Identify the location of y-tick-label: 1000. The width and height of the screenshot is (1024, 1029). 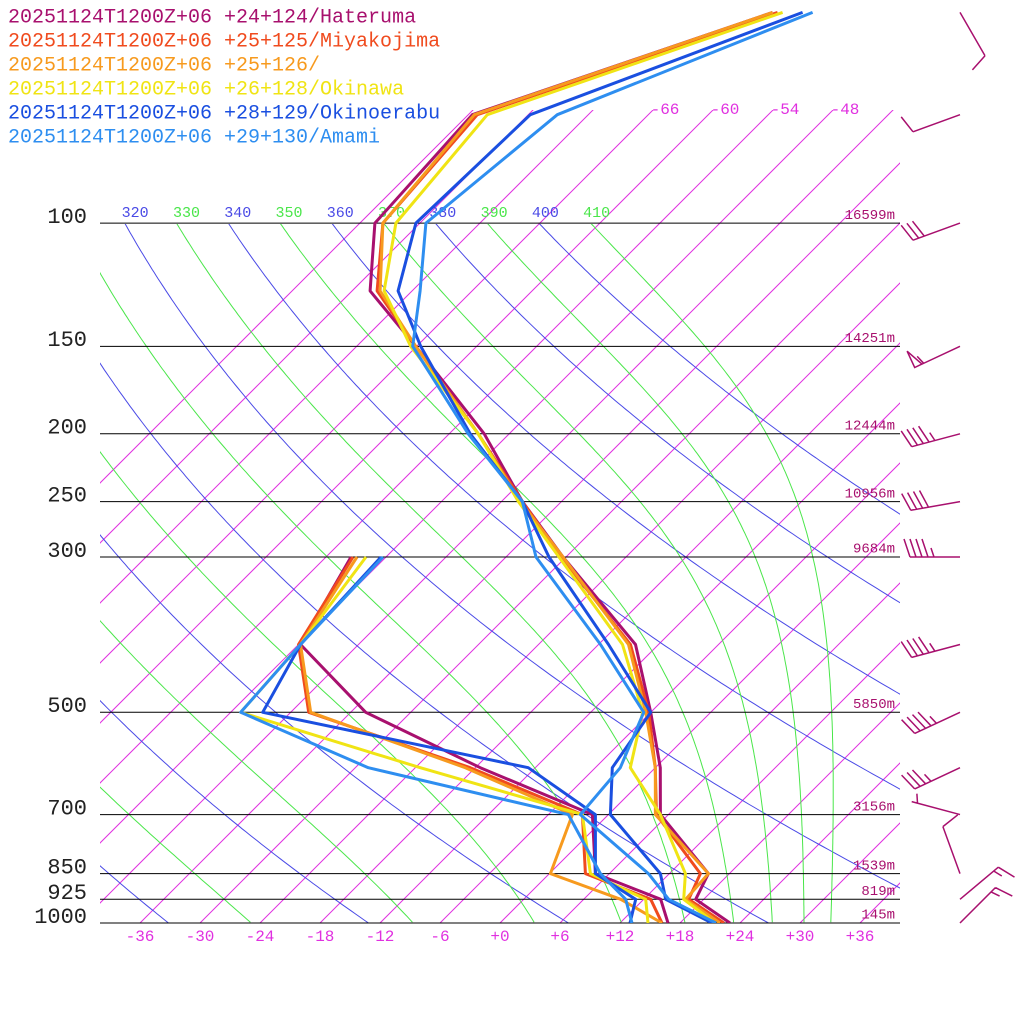
(60, 917).